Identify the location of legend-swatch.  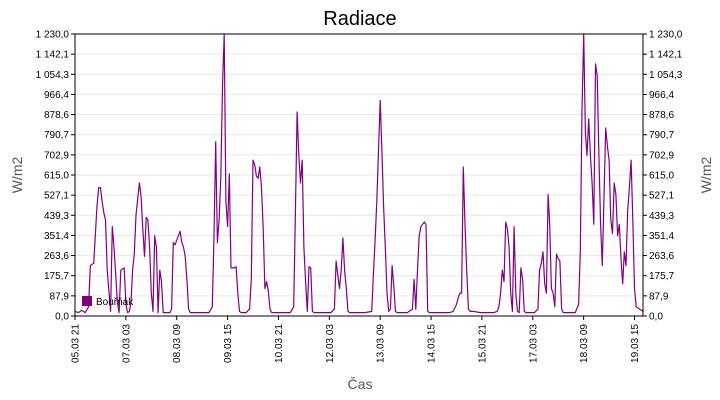
(87, 301).